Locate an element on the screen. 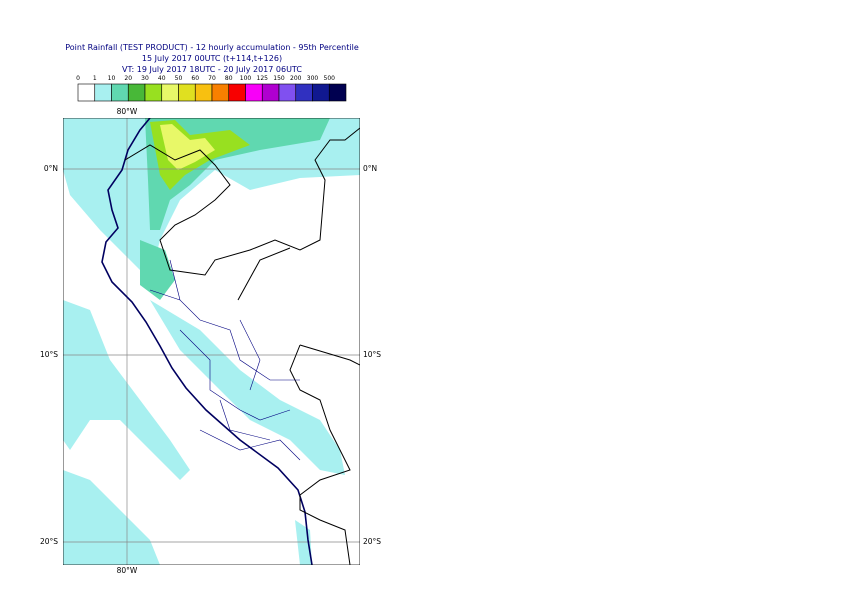  colorbar-tick-label: 50 is located at coordinates (179, 78).